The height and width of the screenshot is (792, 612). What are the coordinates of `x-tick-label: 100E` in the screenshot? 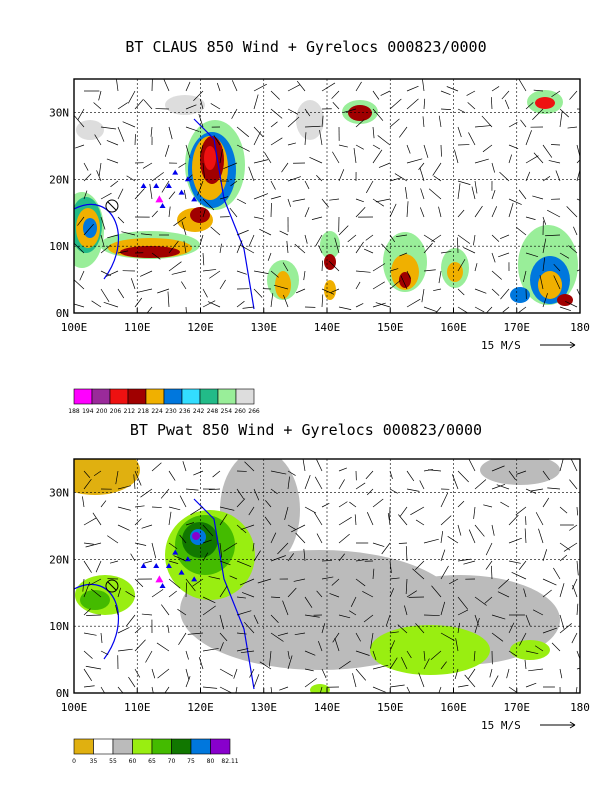 It's located at (74, 327).